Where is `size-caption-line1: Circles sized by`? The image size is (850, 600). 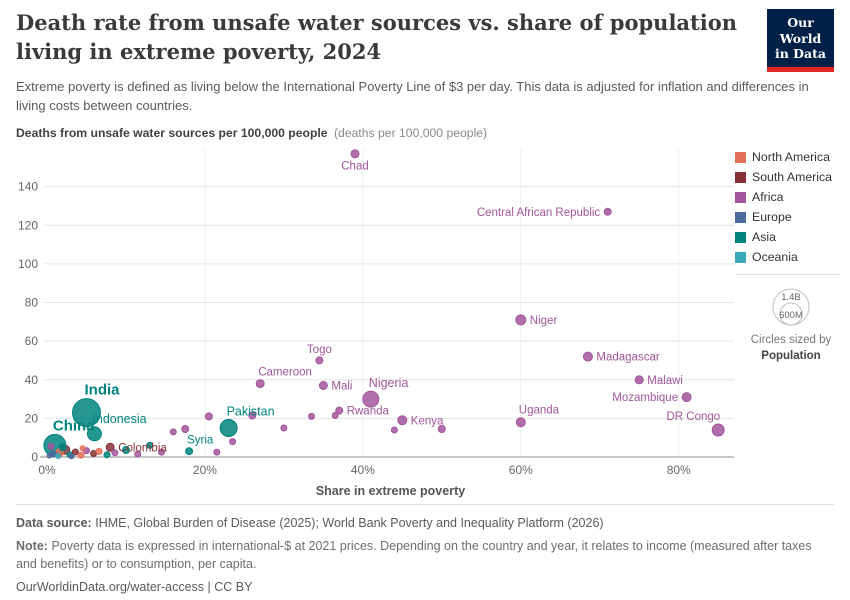
size-caption-line1: Circles sized by is located at coordinates (791, 340).